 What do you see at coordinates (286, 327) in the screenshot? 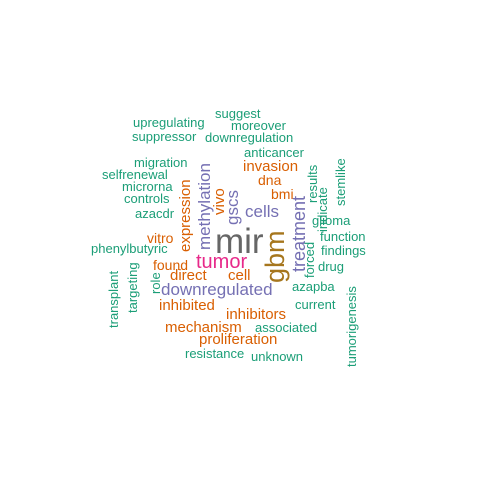
I see `word-associated: associated` at bounding box center [286, 327].